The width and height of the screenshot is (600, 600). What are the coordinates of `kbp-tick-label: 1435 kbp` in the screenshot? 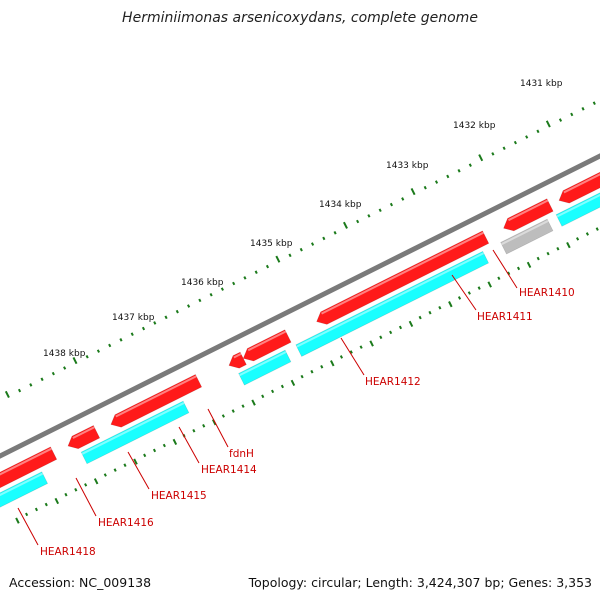 It's located at (271, 244).